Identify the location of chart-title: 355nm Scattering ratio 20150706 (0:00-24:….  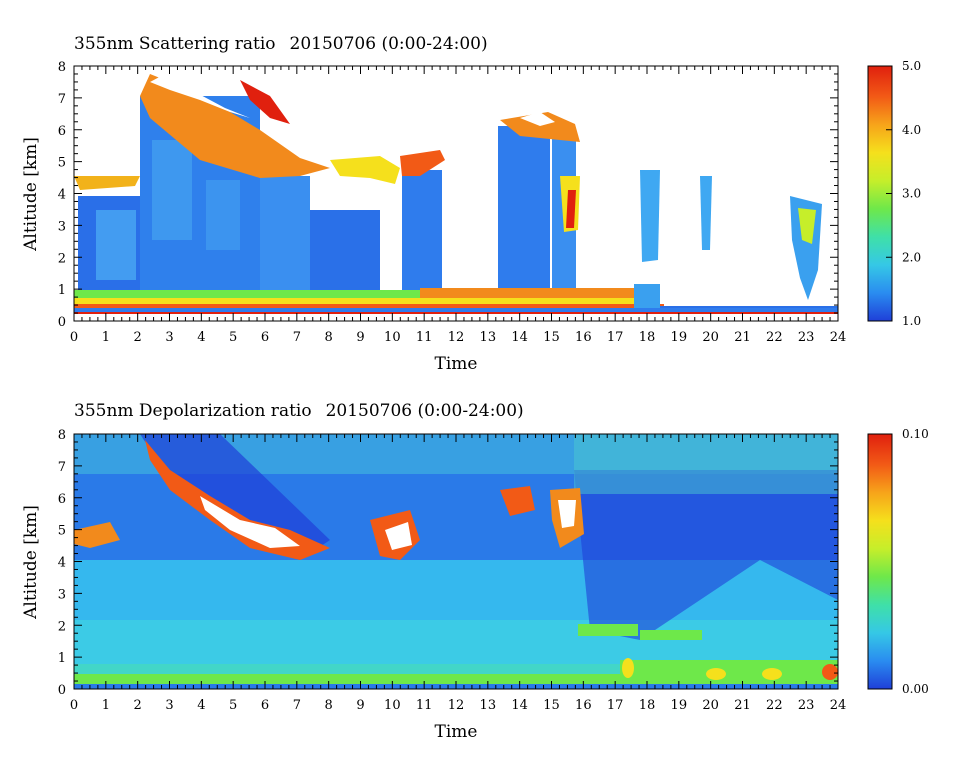
(281, 44).